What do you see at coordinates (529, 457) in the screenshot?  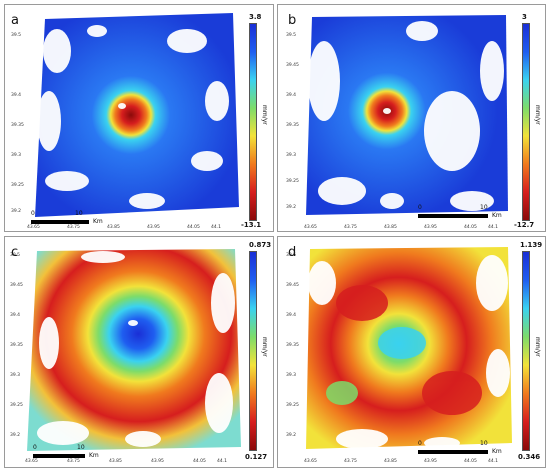 I see `colorbar-min-label: 0.346` at bounding box center [529, 457].